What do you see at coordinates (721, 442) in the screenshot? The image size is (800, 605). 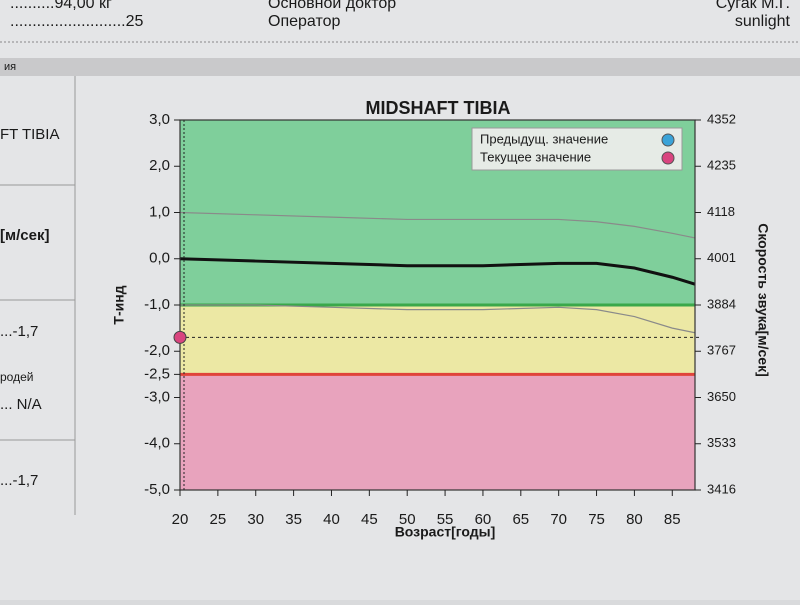 I see `y2-tick-label: 3533` at bounding box center [721, 442].